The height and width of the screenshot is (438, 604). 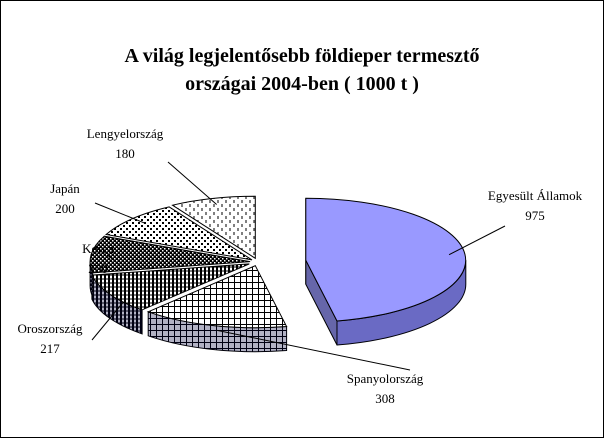 What do you see at coordinates (125, 133) in the screenshot?
I see `category-label: Lengyelország` at bounding box center [125, 133].